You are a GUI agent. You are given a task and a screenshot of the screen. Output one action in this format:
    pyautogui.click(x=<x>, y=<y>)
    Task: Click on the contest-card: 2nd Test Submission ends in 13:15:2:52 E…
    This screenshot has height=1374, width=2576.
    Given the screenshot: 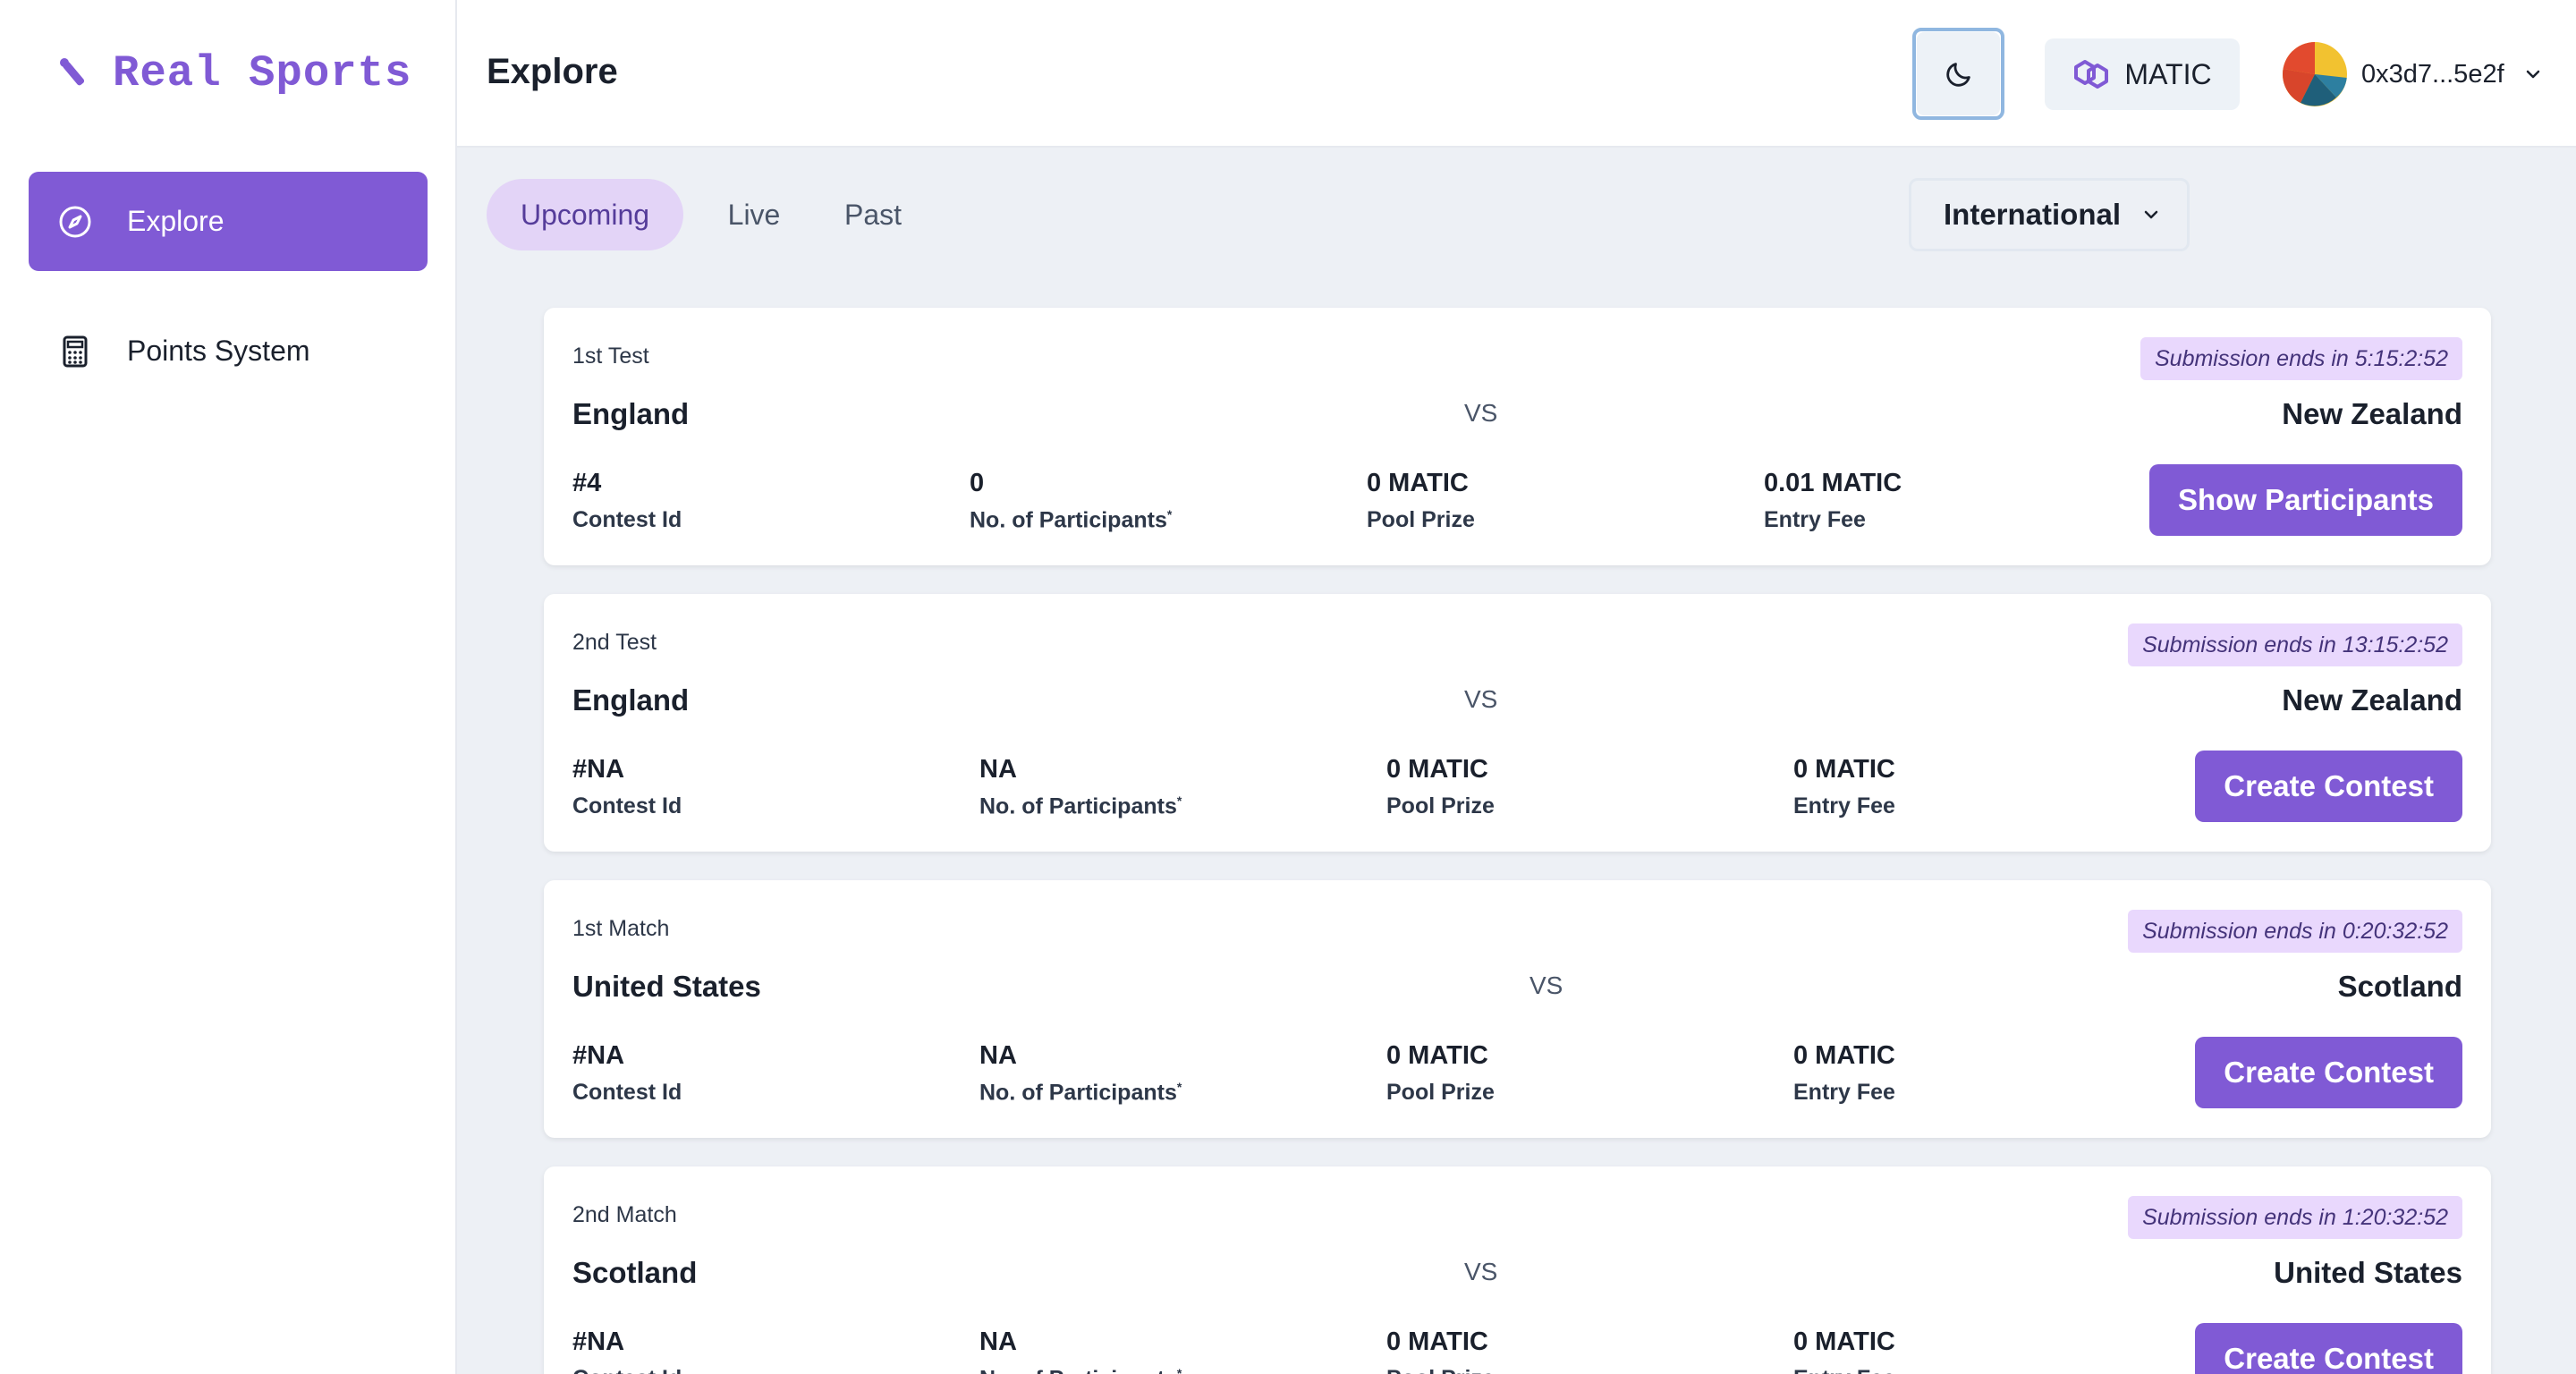 What is the action you would take?
    pyautogui.click(x=1517, y=723)
    